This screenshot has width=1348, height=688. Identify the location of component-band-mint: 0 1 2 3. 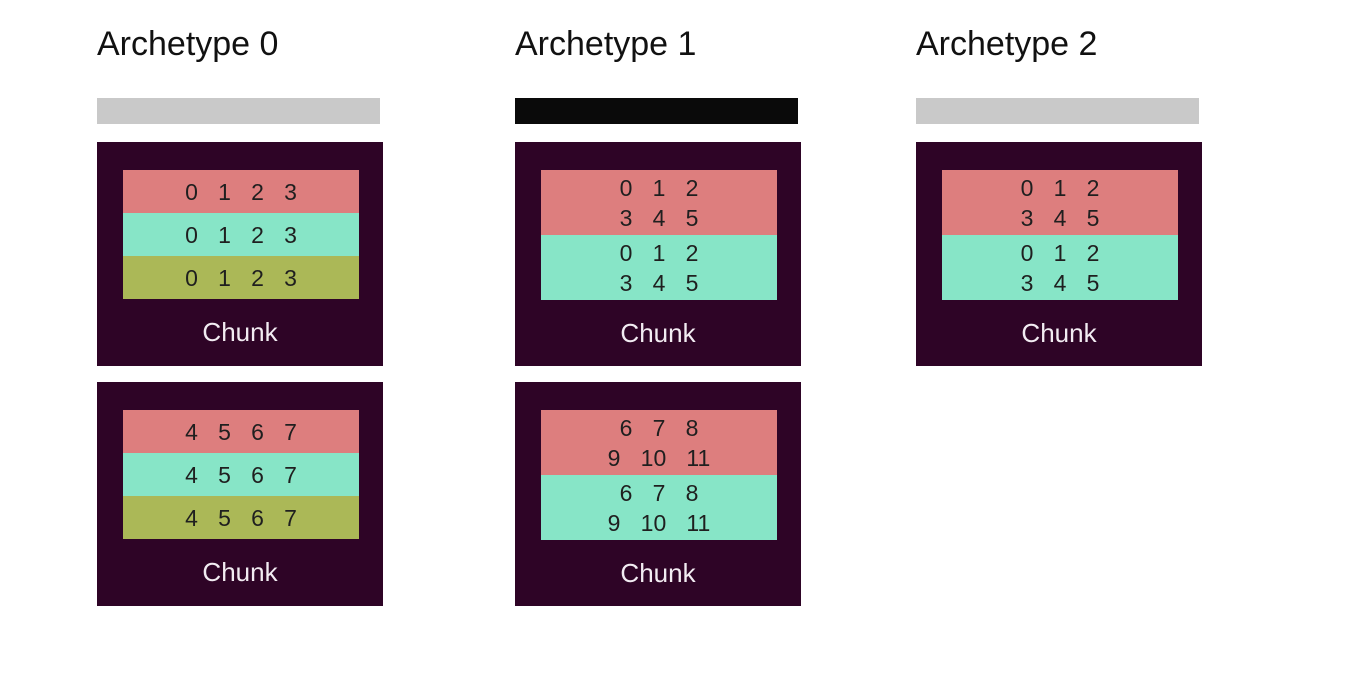
(241, 234).